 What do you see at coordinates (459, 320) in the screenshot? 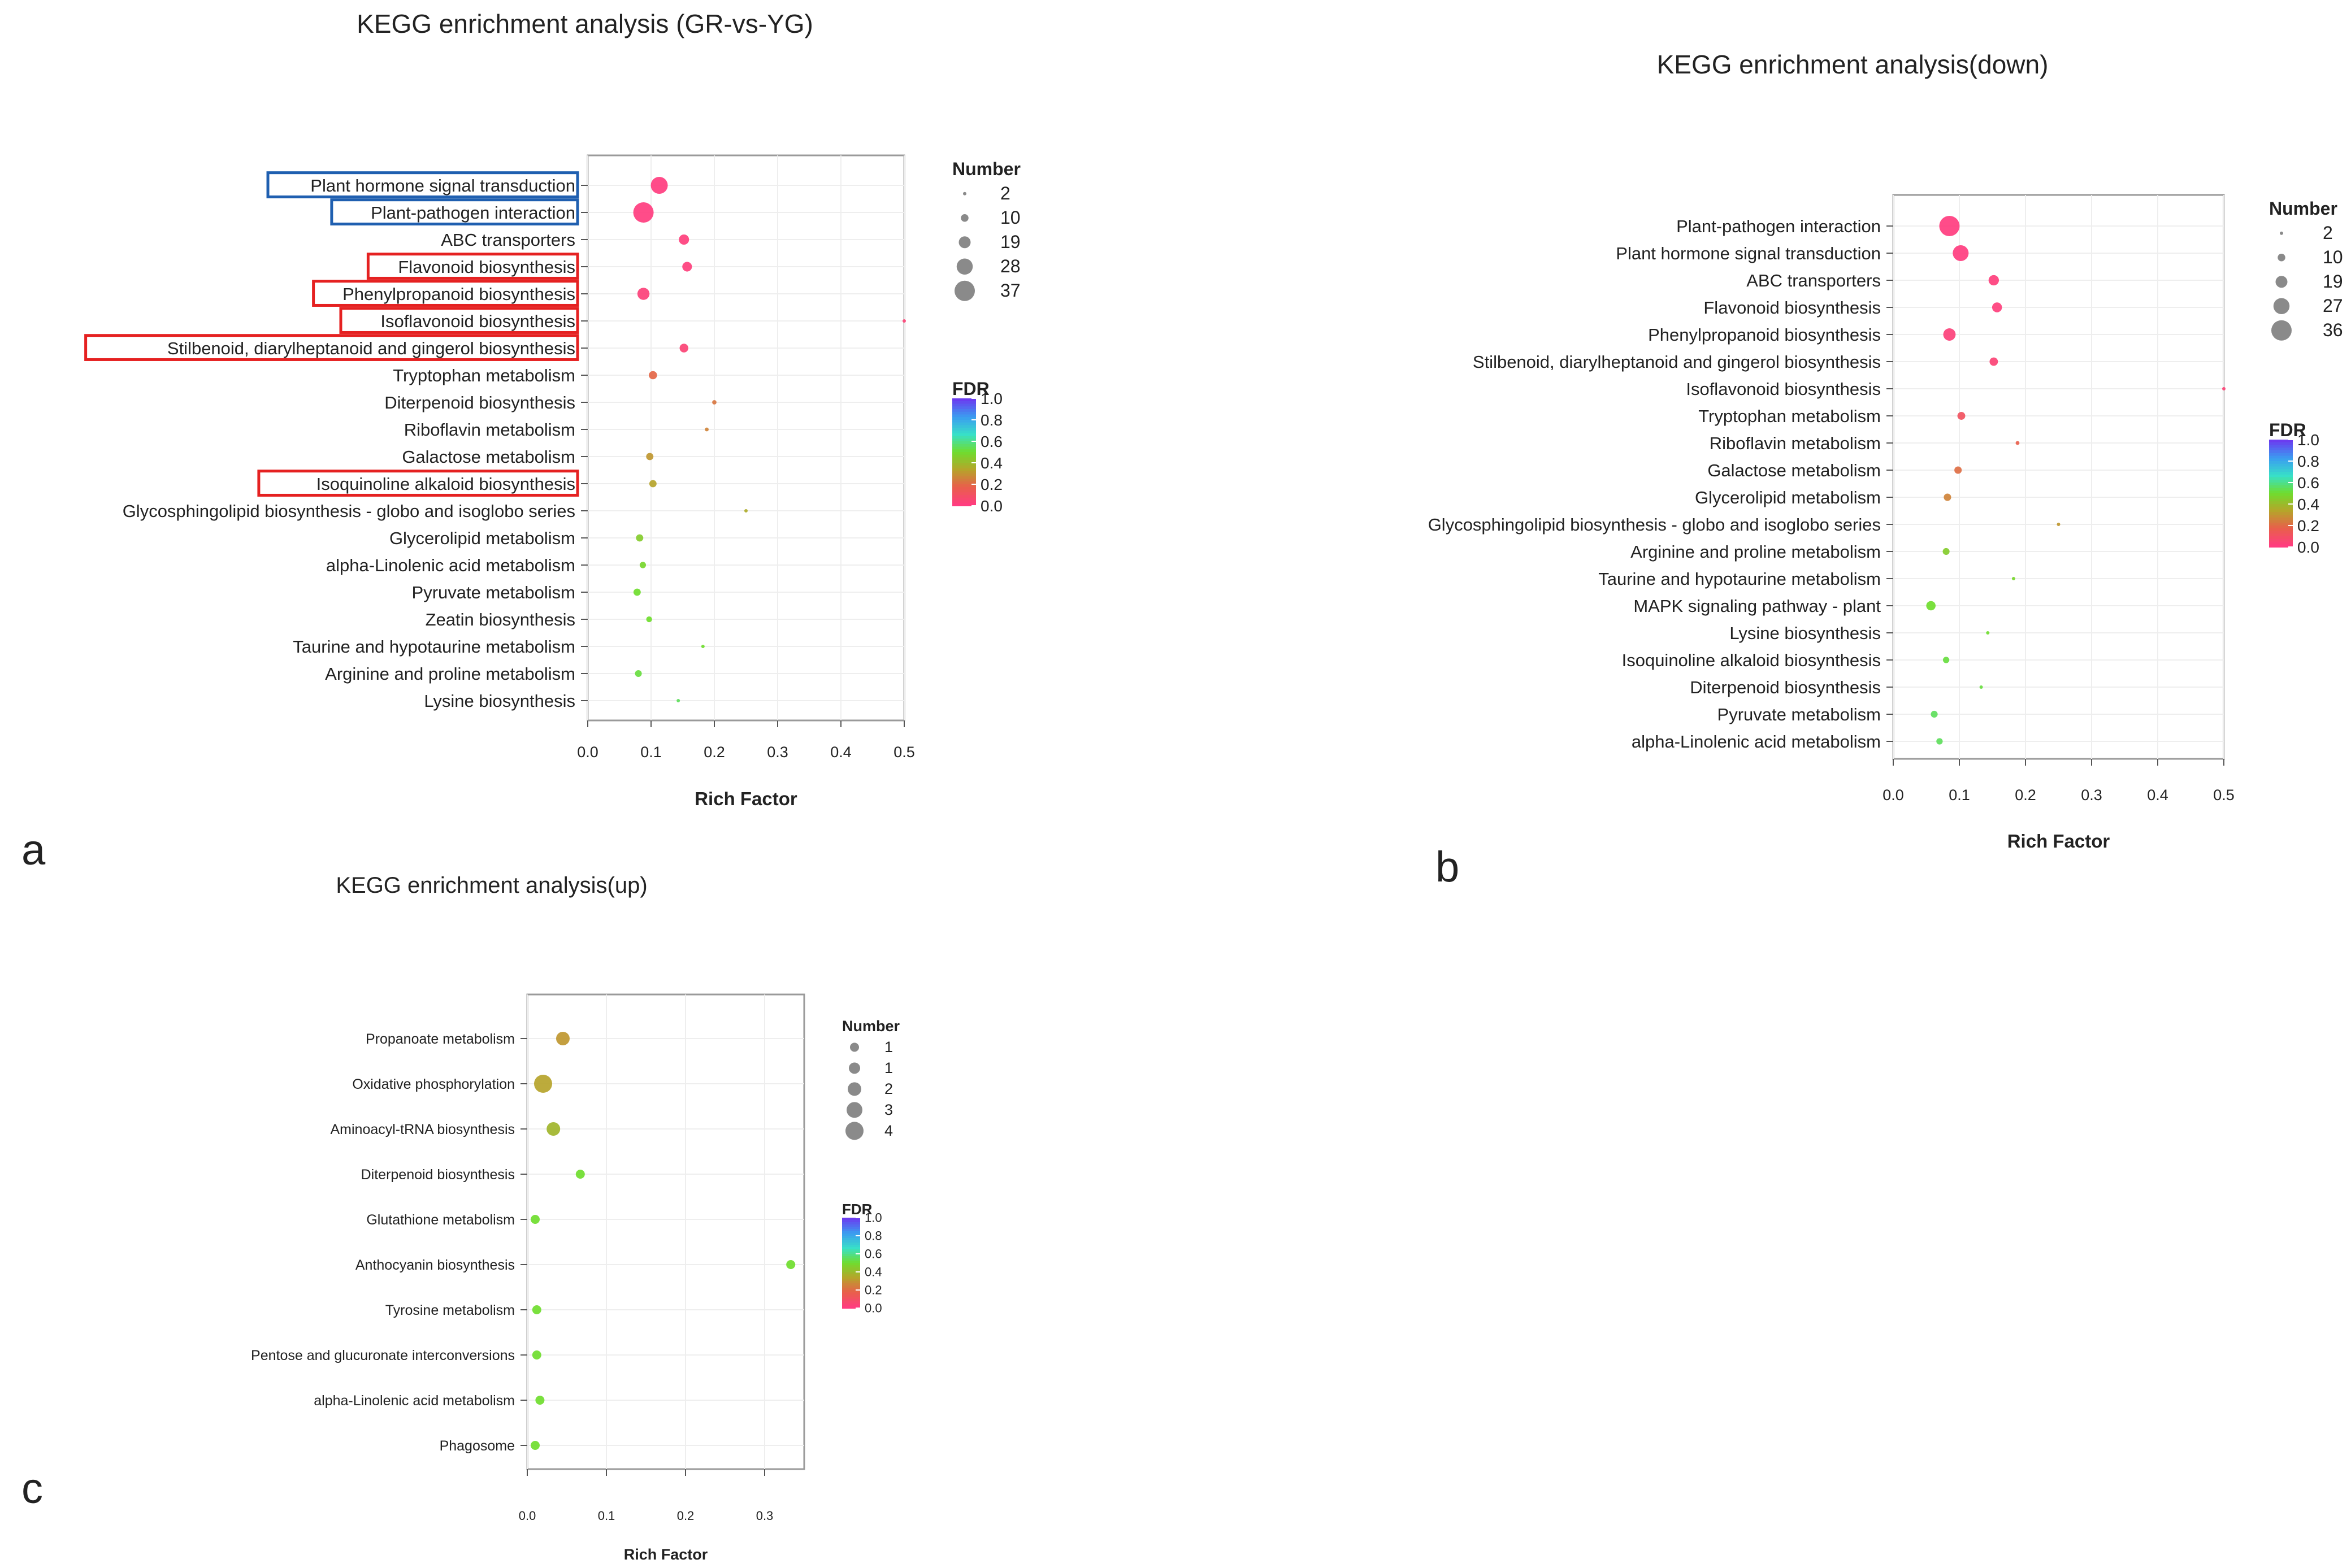
I see `pathway-highlight-box` at bounding box center [459, 320].